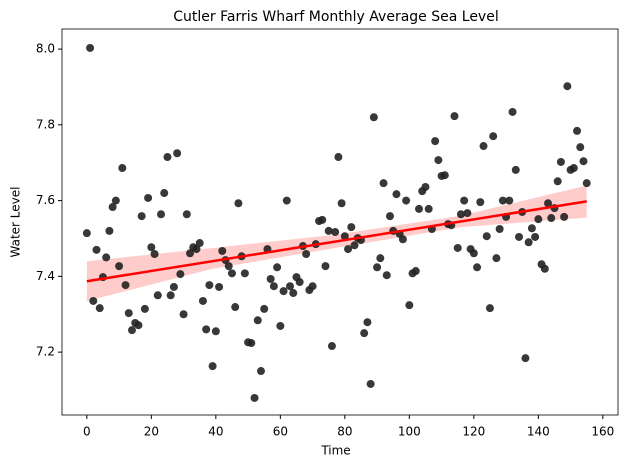 This screenshot has width=629, height=473. Describe the element at coordinates (45, 352) in the screenshot. I see `y-tick-label: 7.2` at that location.